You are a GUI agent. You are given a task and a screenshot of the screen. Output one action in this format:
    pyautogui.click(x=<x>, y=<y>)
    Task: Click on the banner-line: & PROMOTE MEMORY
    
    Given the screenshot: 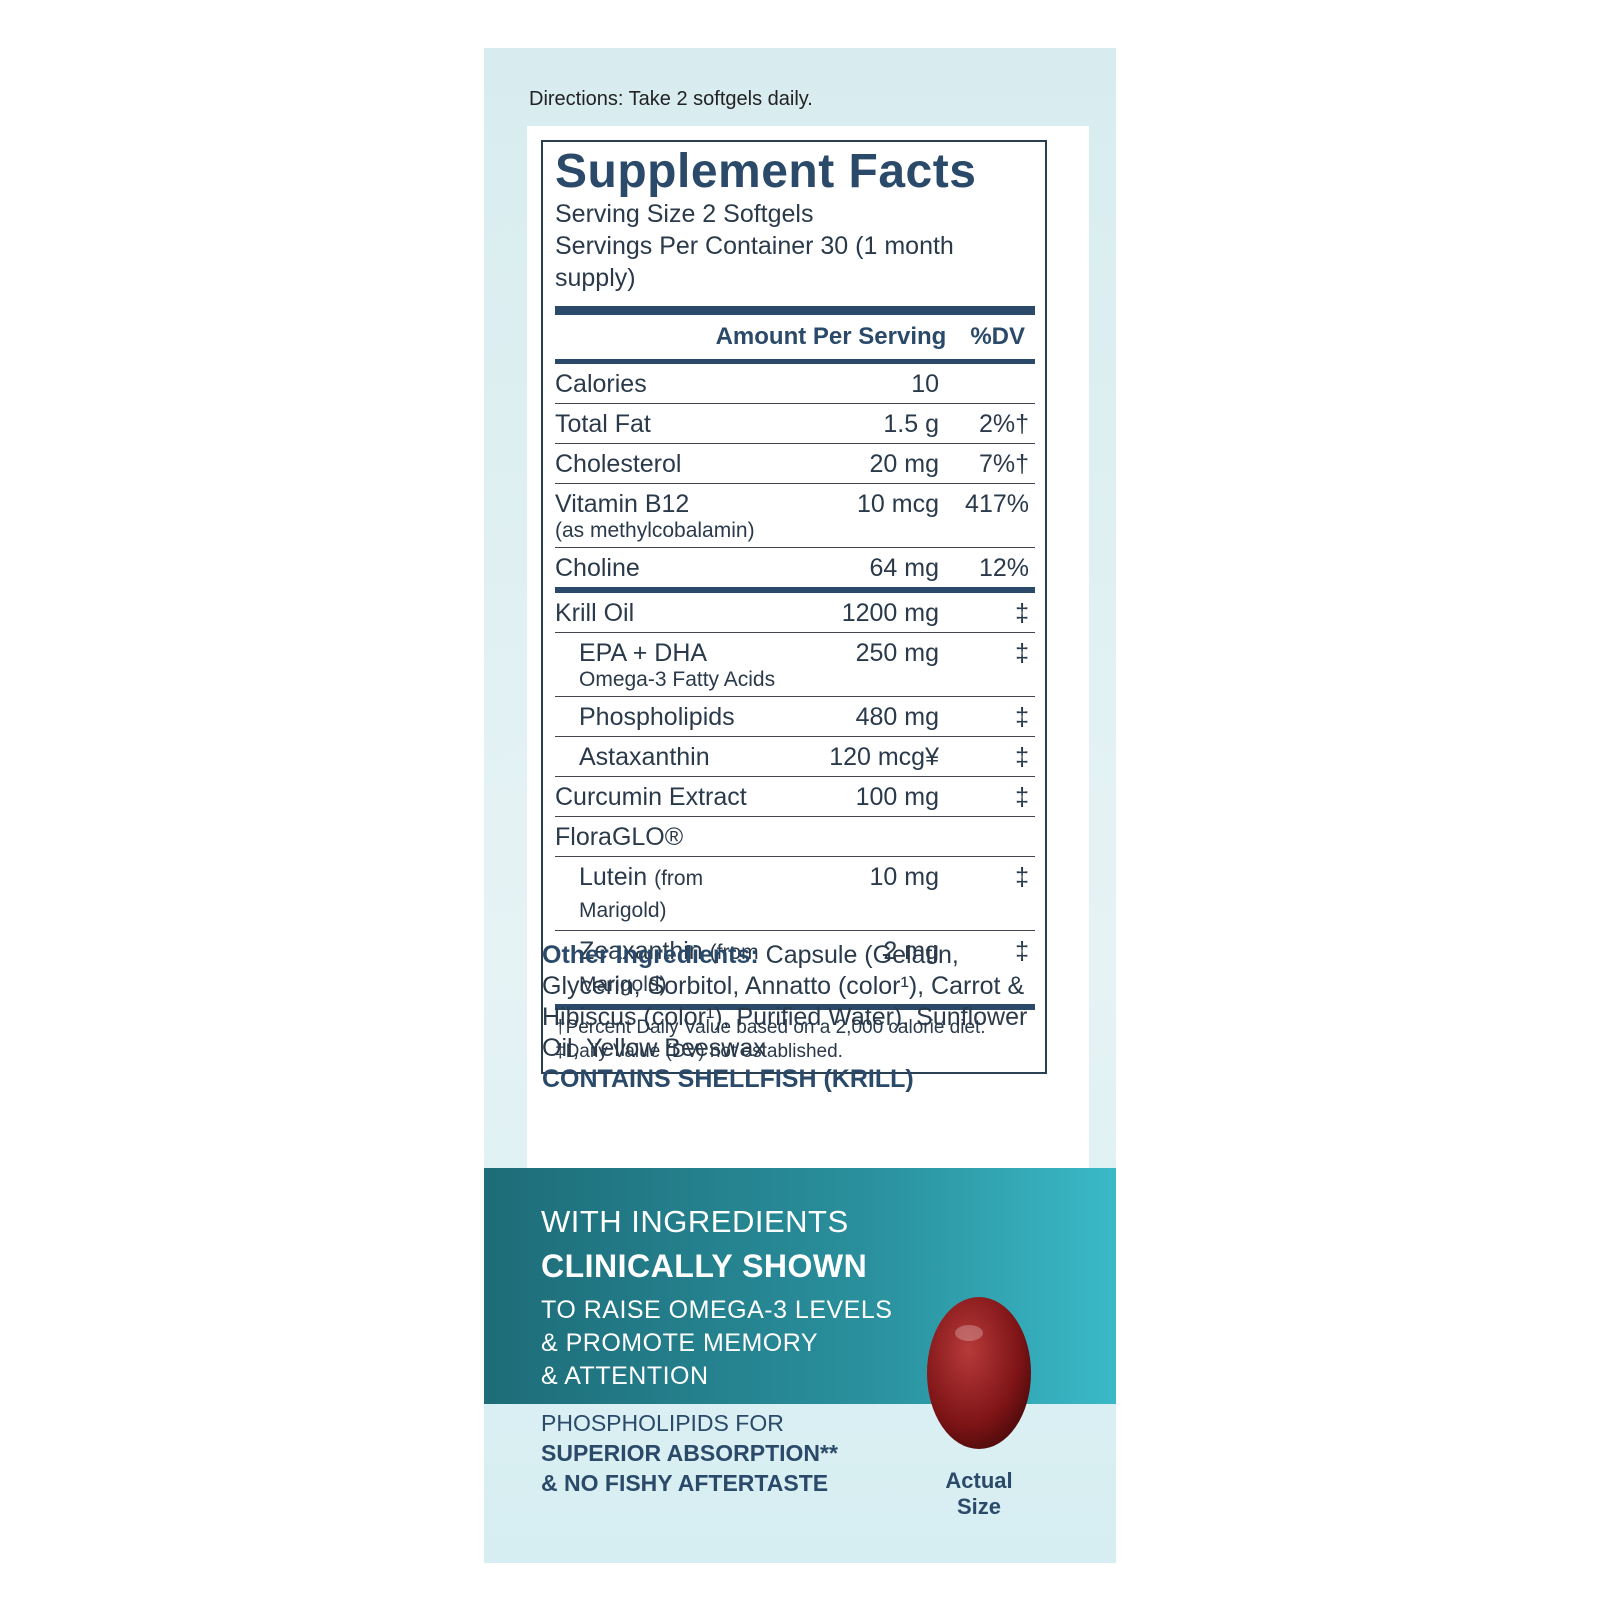 What is the action you would take?
    pyautogui.click(x=680, y=1343)
    